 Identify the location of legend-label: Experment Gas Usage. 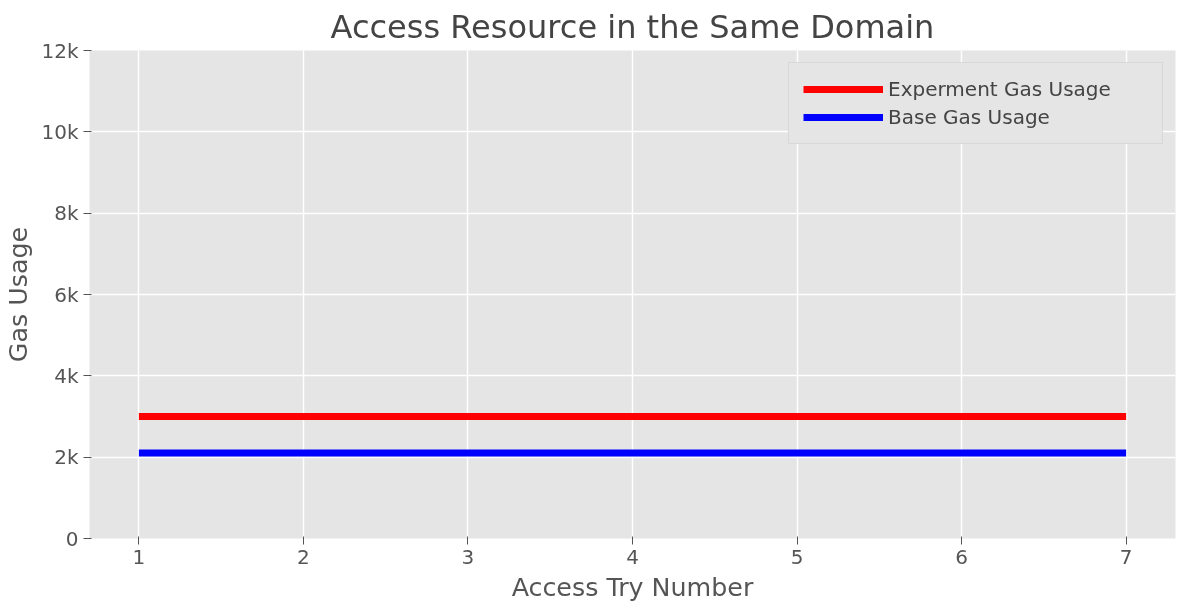
(1000, 89).